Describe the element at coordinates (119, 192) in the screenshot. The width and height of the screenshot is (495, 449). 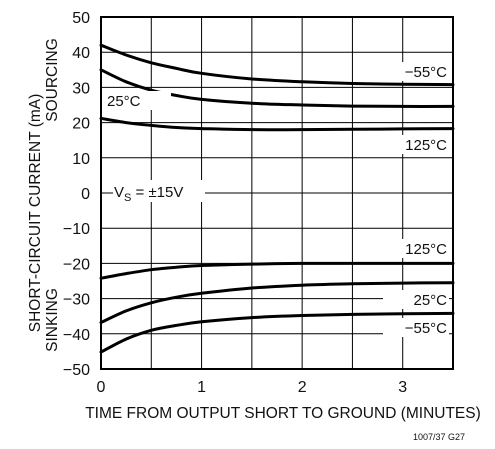
I see `condition-prefix: V` at that location.